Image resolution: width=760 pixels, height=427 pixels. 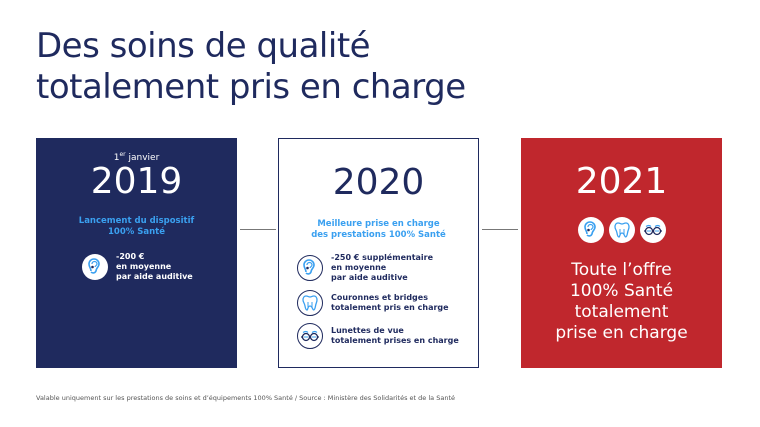 I want to click on subtitle: Lancement du dispositif 100% Santé, so click(x=136, y=226).